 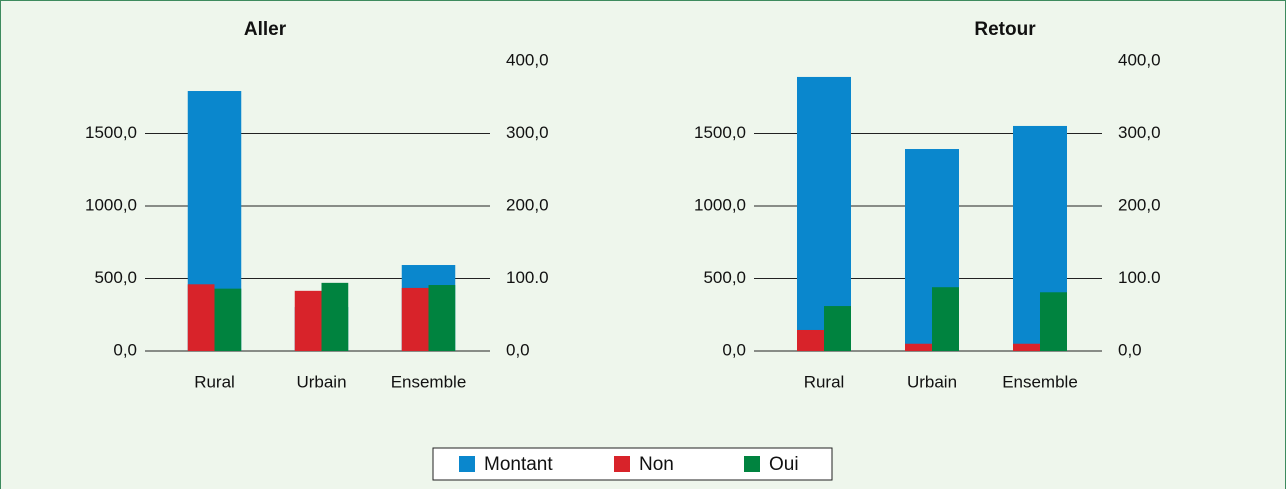 I want to click on legend-label: Non, so click(x=656, y=464).